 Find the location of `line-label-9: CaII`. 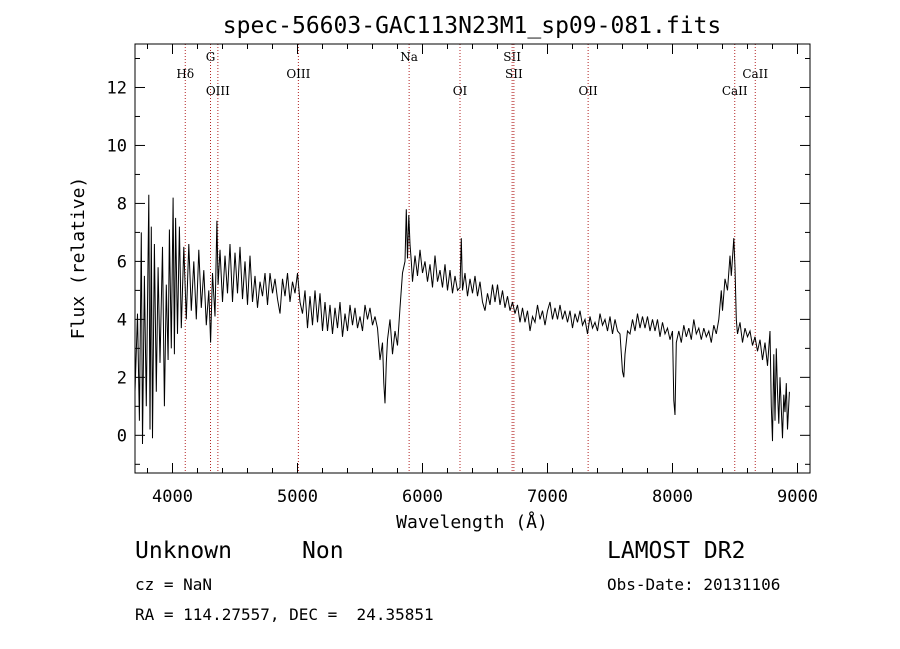

line-label-9: CaII is located at coordinates (735, 91).